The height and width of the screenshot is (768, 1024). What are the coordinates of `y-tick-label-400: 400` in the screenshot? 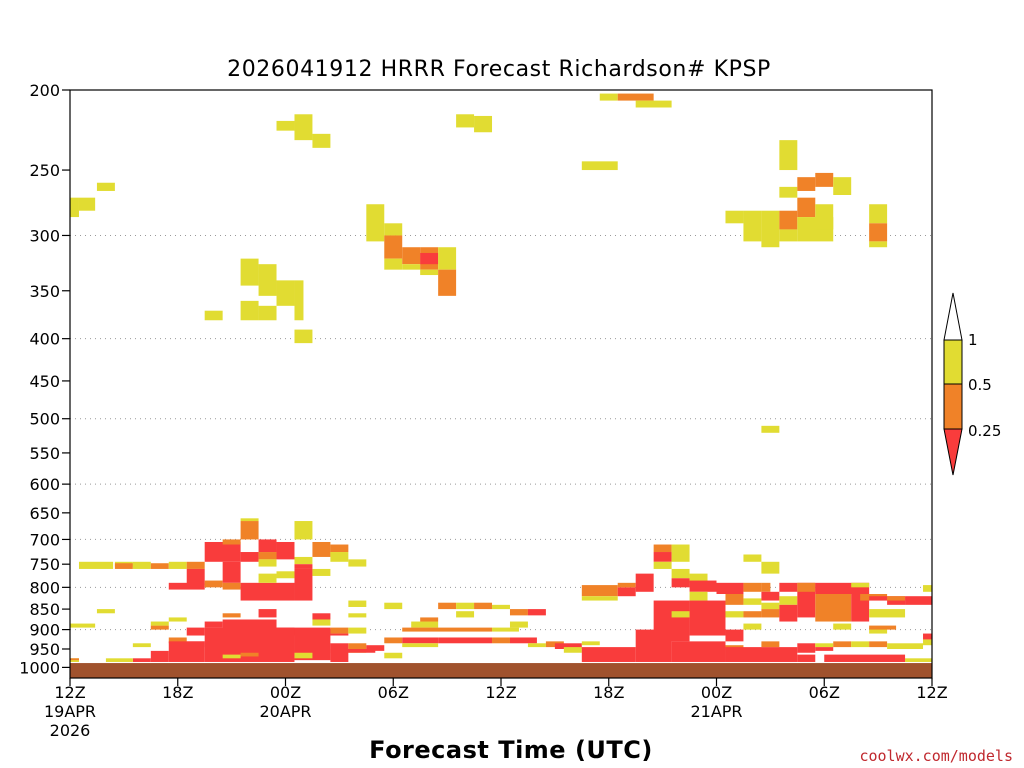 It's located at (44, 339).